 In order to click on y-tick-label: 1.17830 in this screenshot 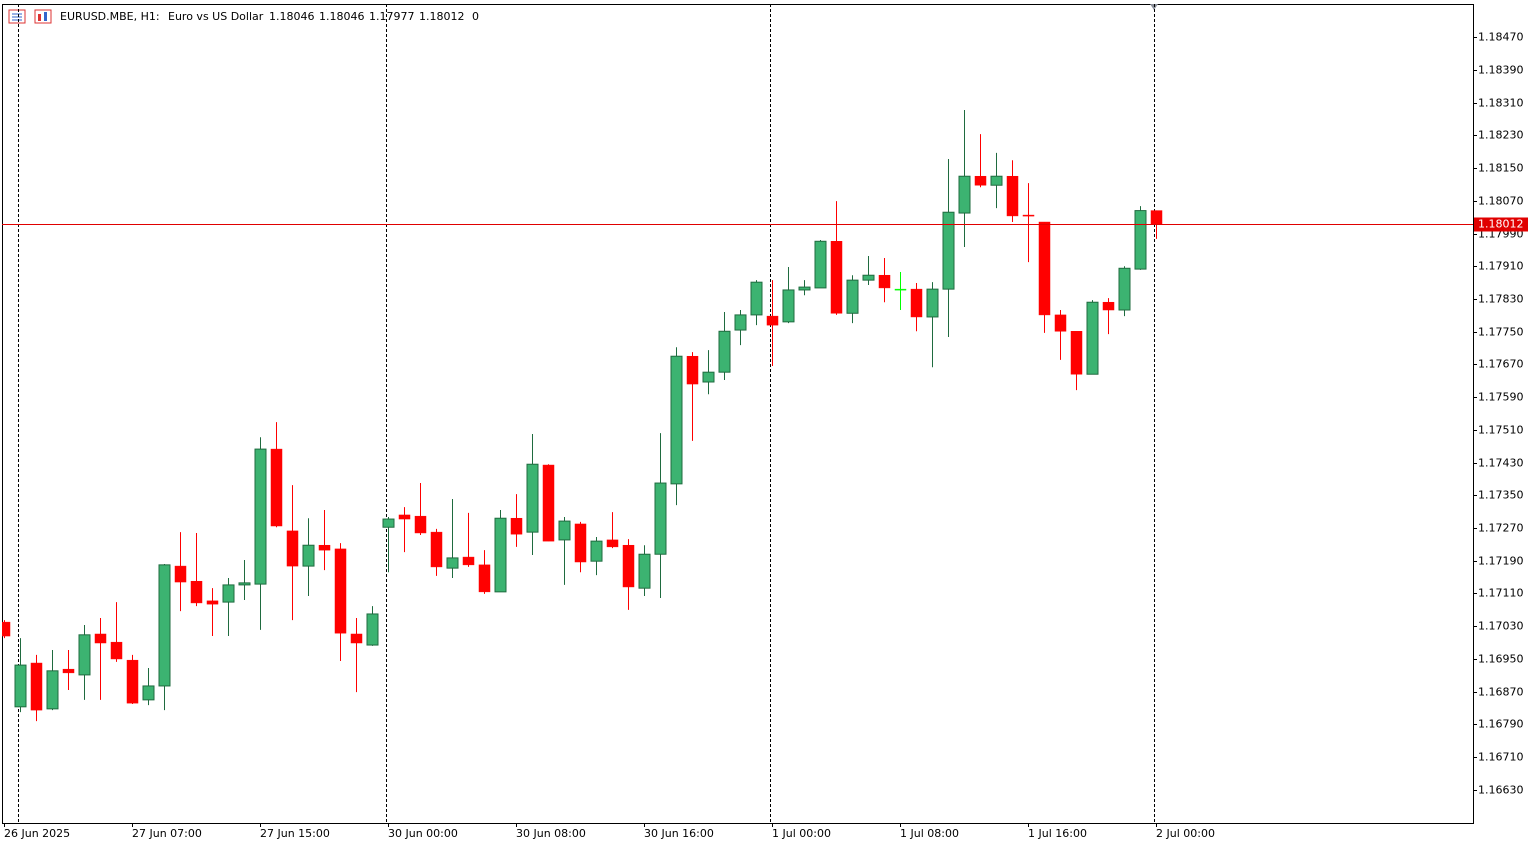, I will do `click(1501, 299)`.